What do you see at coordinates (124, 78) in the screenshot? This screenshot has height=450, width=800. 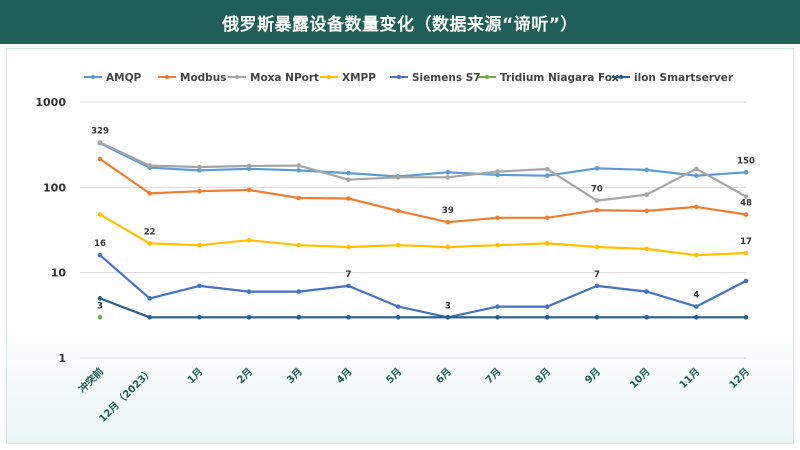 I see `legend-entry: AMQP` at bounding box center [124, 78].